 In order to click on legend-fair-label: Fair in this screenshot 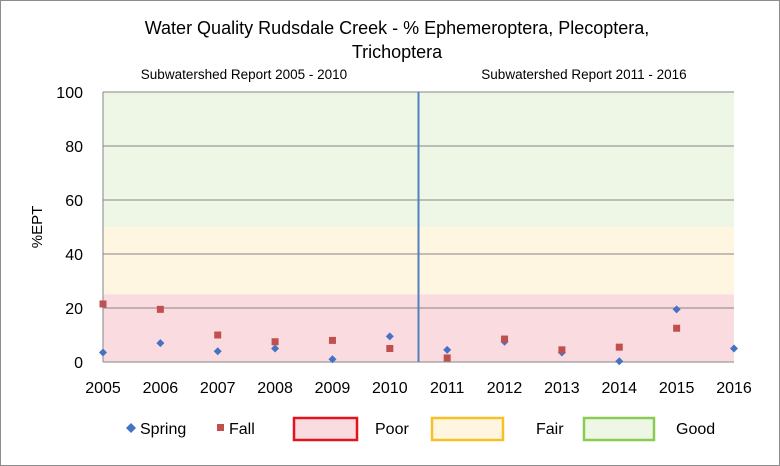, I will do `click(550, 429)`.